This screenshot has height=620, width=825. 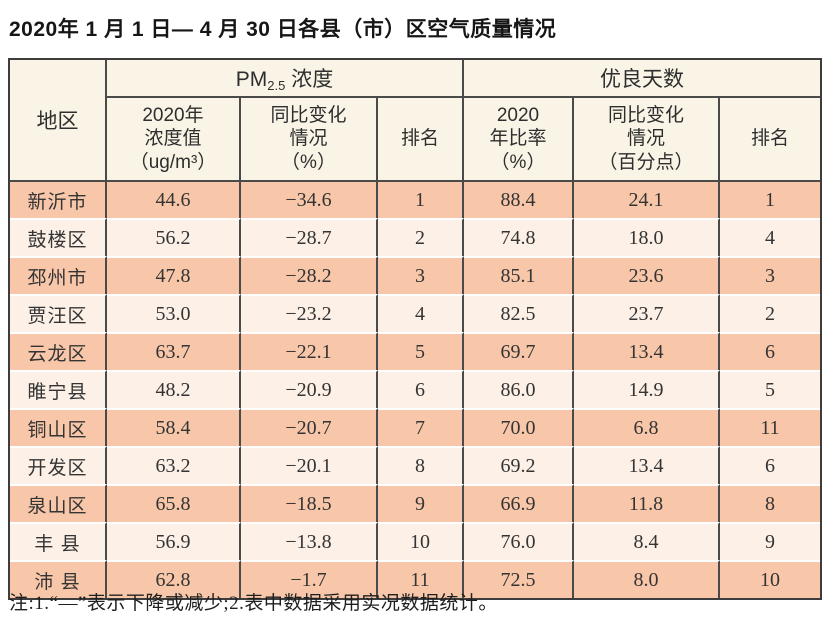 What do you see at coordinates (58, 313) in the screenshot?
I see `region-cell: 贾汪区` at bounding box center [58, 313].